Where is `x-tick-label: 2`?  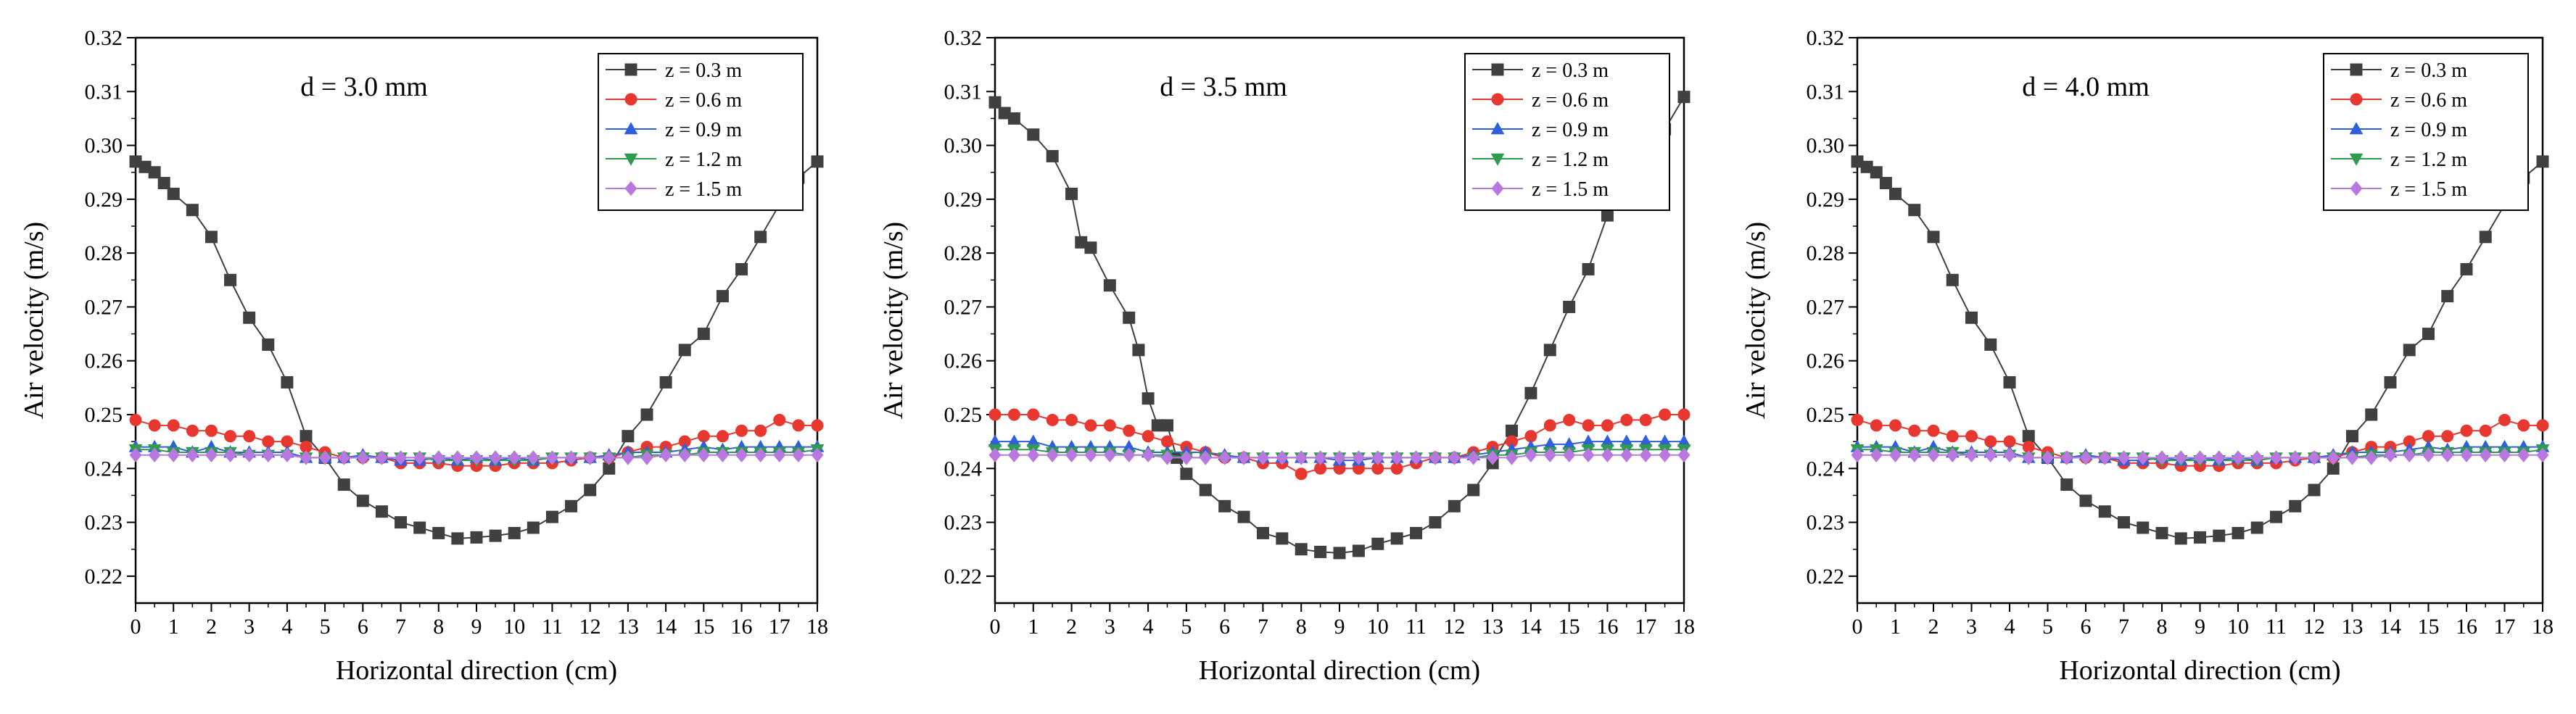 x-tick-label: 2 is located at coordinates (1071, 627).